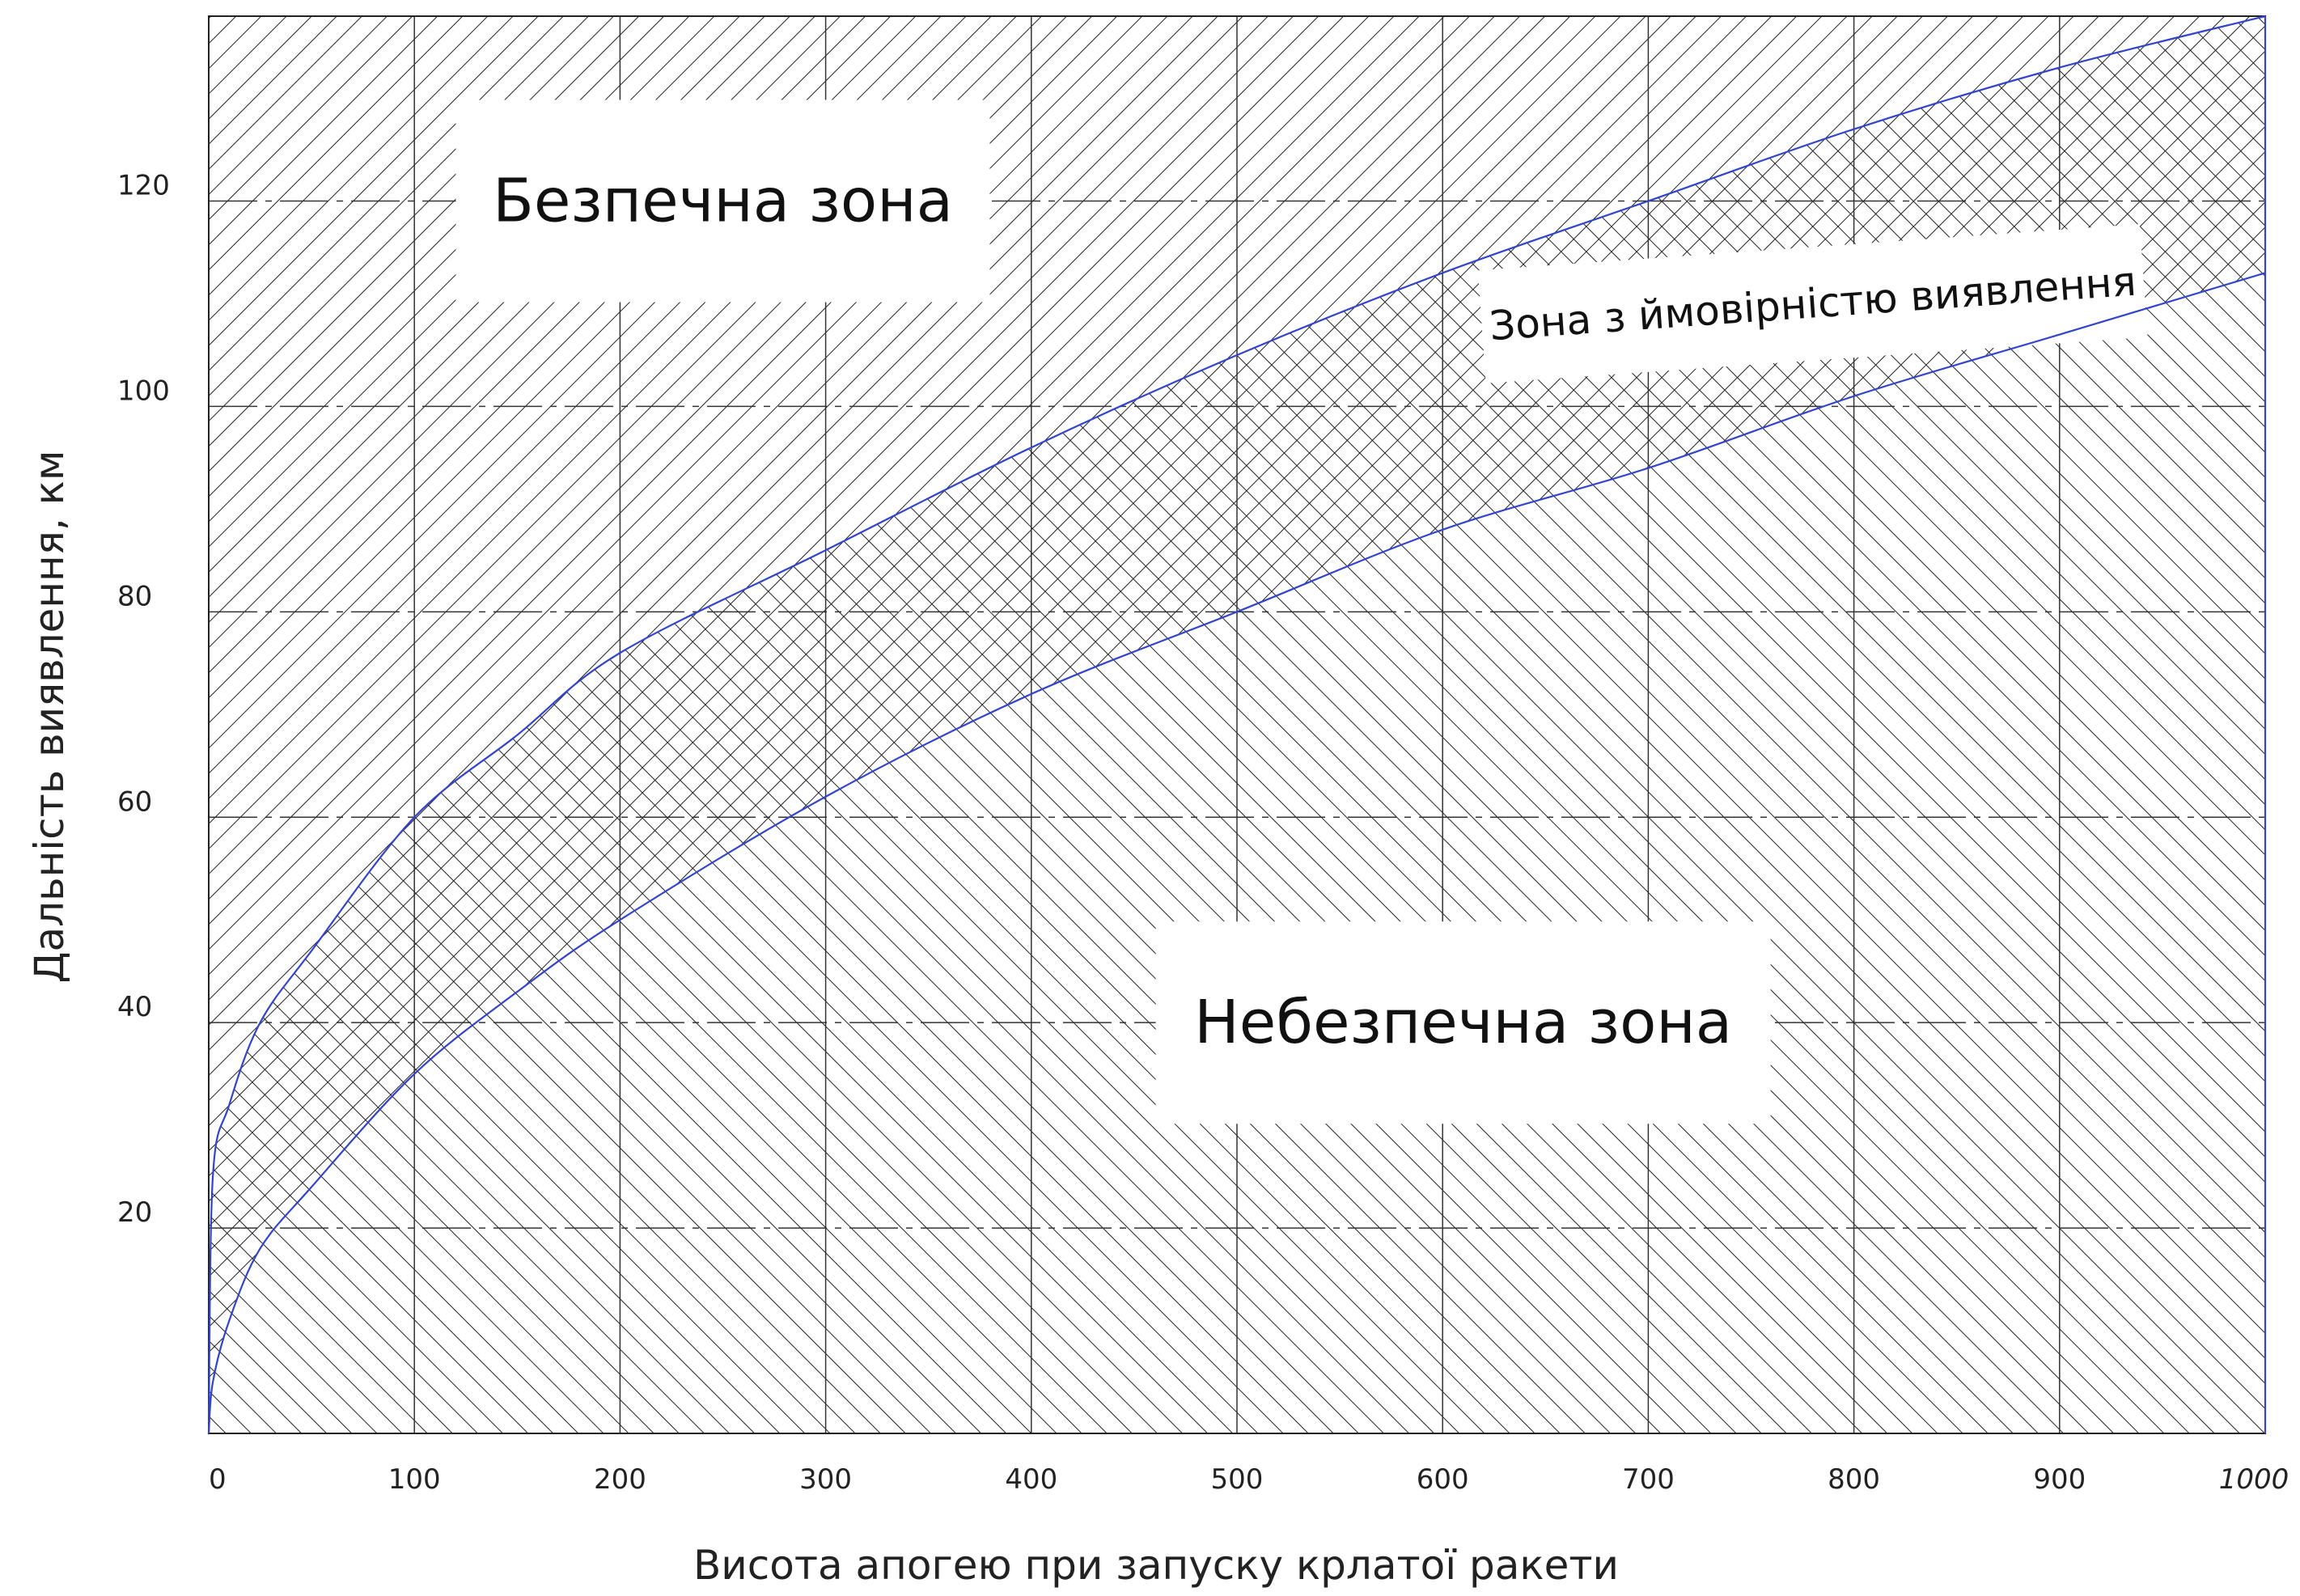  I want to click on x-tick-label: 700, so click(1648, 1479).